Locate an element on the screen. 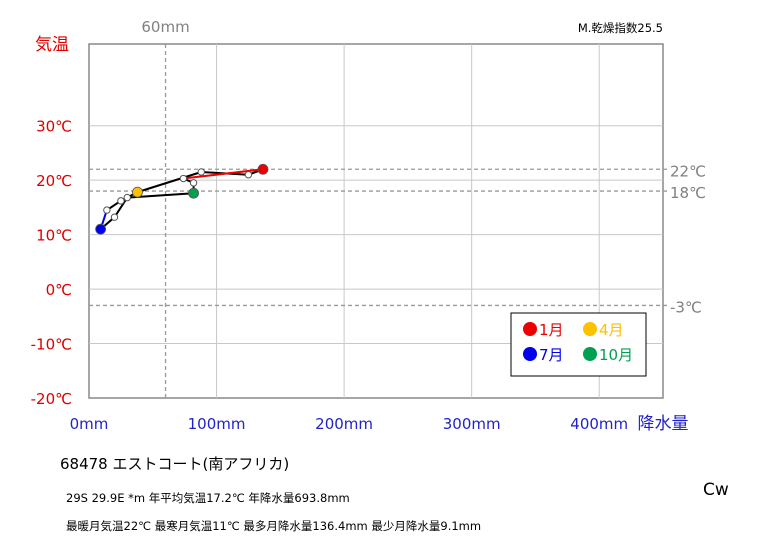 This screenshot has width=763, height=545. reference-line-label: 22℃ is located at coordinates (688, 171).